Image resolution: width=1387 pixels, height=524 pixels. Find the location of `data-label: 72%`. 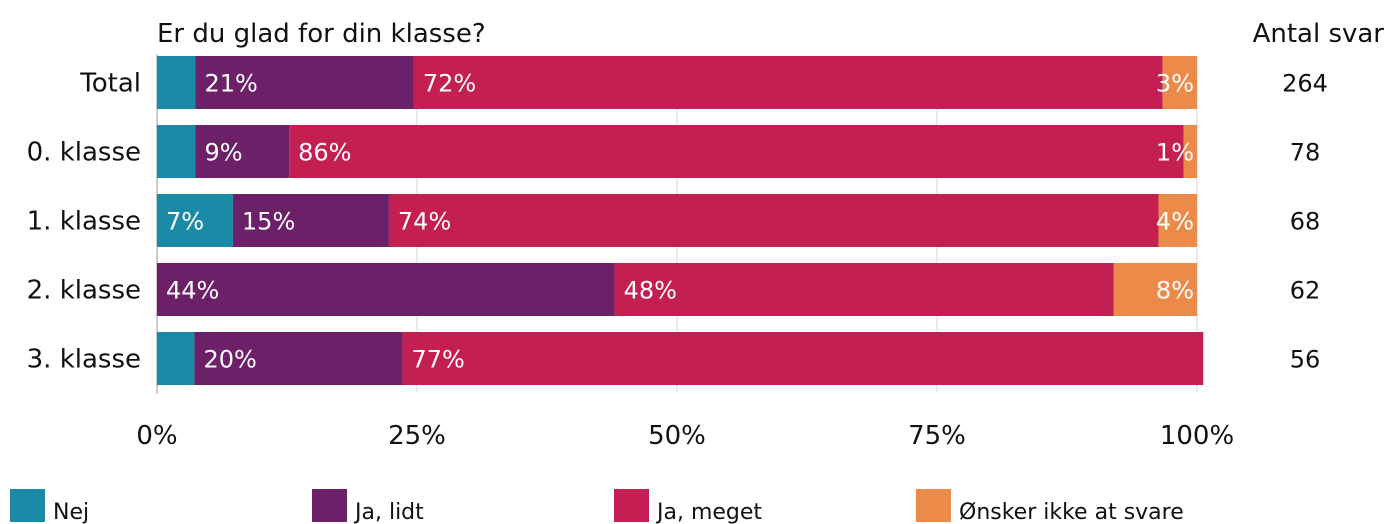

data-label: 72% is located at coordinates (449, 84).